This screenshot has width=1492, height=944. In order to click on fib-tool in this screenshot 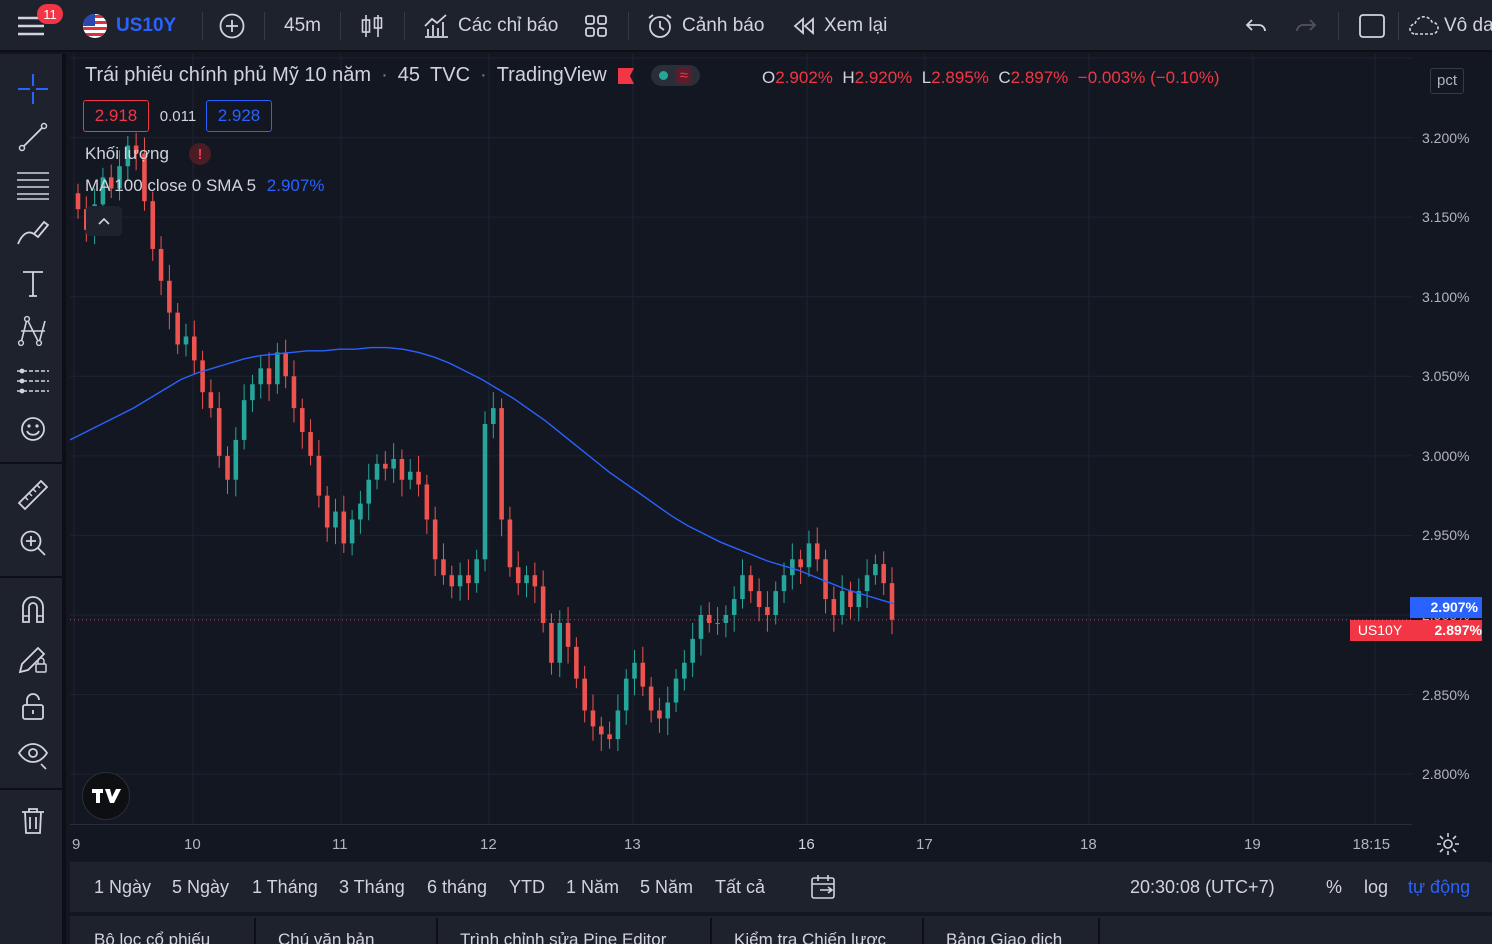, I will do `click(33, 185)`.